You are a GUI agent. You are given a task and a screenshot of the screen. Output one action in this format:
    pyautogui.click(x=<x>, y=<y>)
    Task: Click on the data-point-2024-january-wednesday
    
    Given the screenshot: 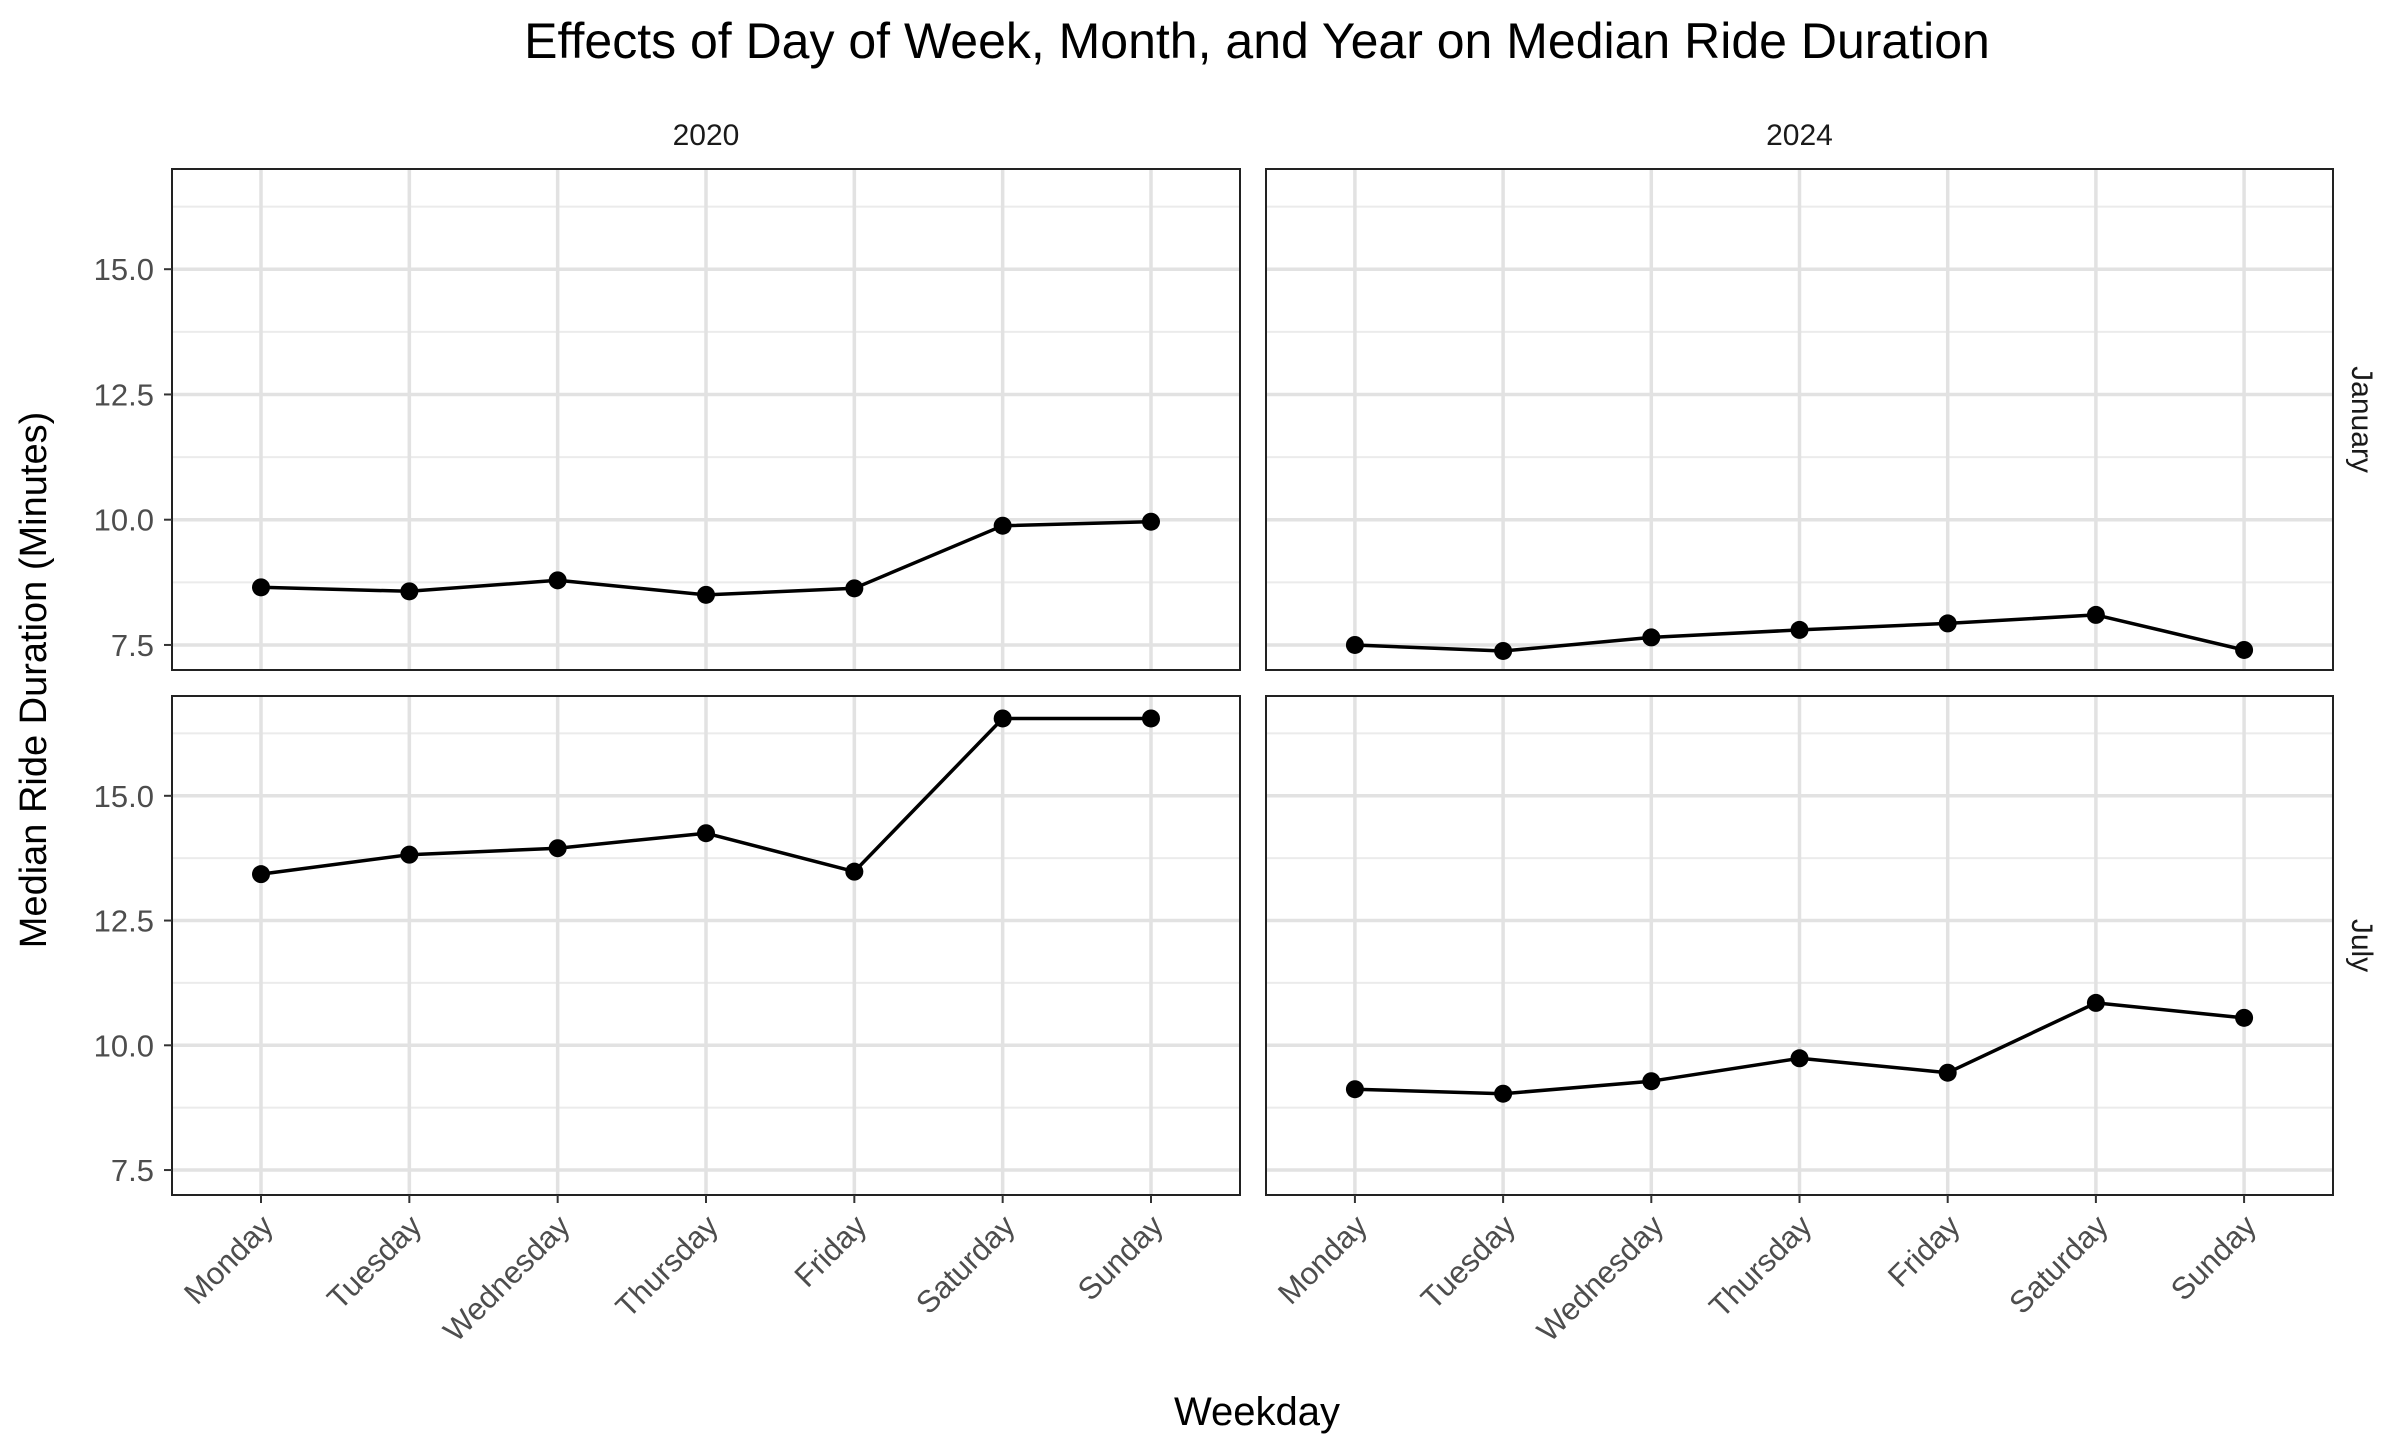 What is the action you would take?
    pyautogui.click(x=1651, y=637)
    